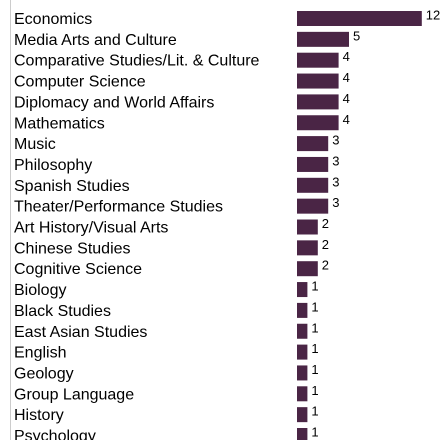 The image size is (441, 440). What do you see at coordinates (95, 40) in the screenshot?
I see `category-label-media-arts-and-culture: Media Arts and Culture` at bounding box center [95, 40].